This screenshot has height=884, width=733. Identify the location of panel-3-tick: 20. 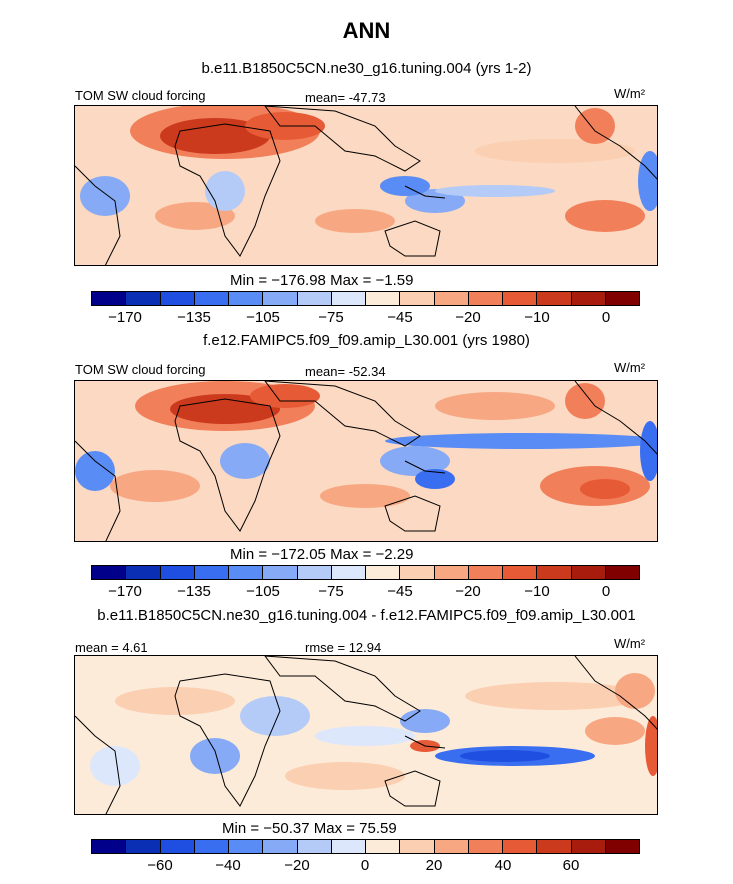
(434, 865).